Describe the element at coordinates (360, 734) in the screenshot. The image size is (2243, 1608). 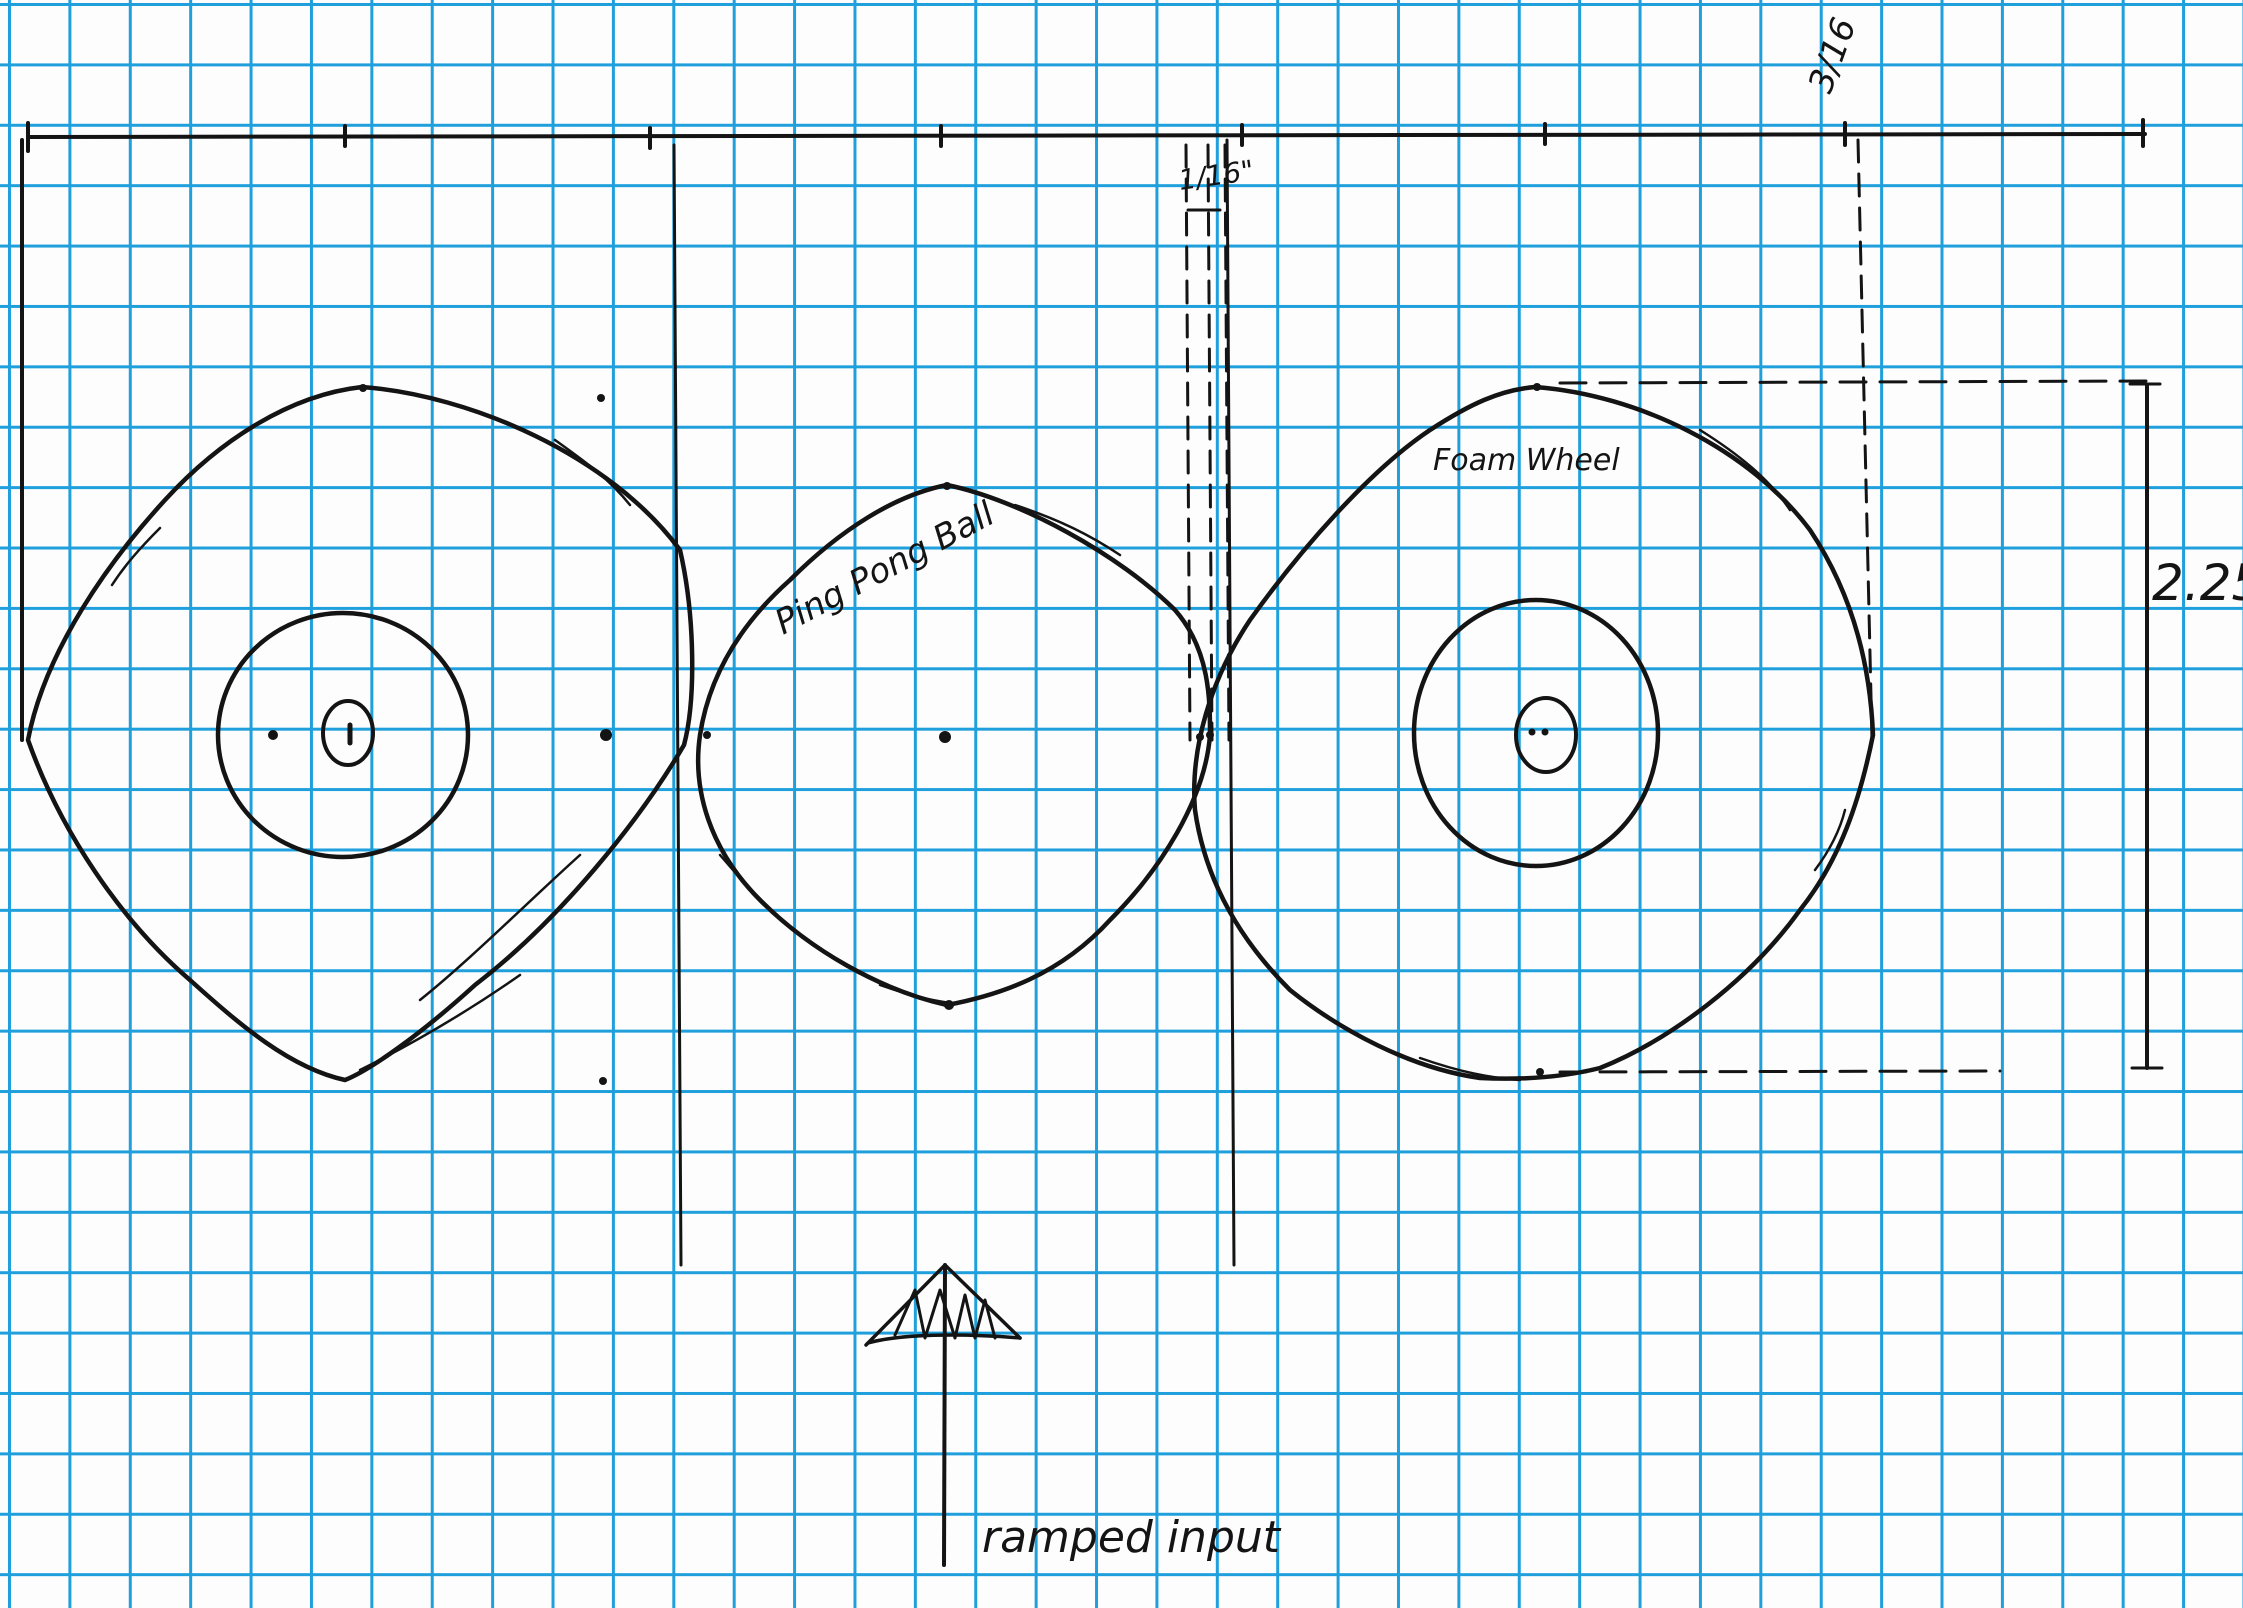
I see `left-foam-wheel` at that location.